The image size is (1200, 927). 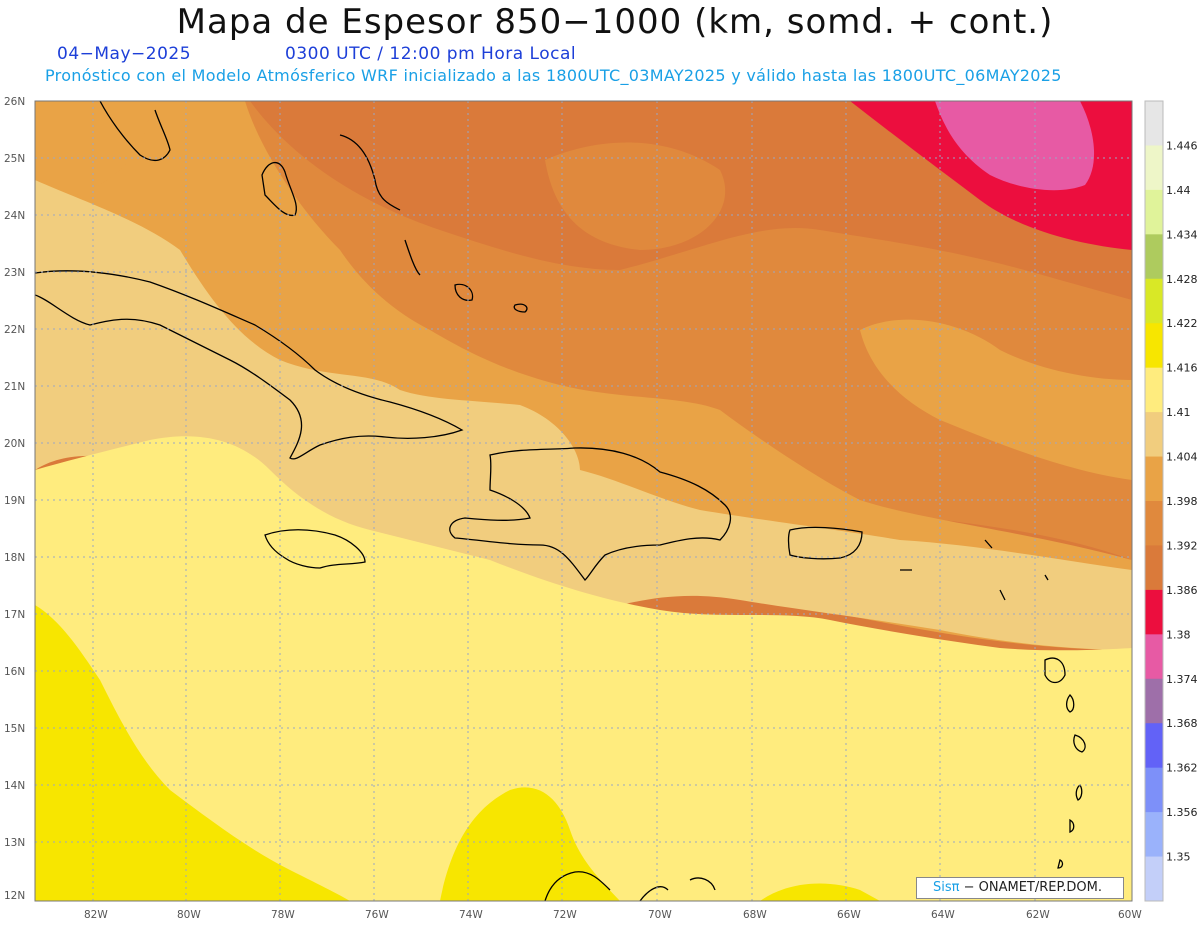 I want to click on lon-label: 66W, so click(x=849, y=915).